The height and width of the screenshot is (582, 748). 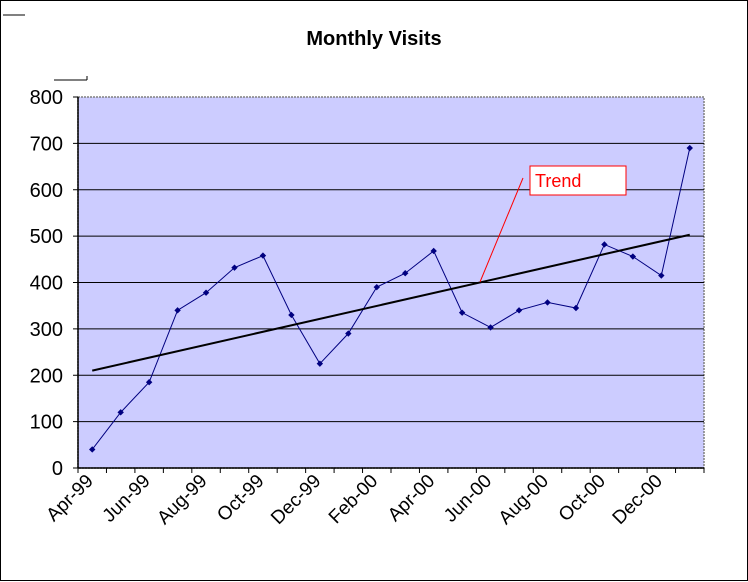 What do you see at coordinates (240, 498) in the screenshot?
I see `x-tick-label: Oct-99` at bounding box center [240, 498].